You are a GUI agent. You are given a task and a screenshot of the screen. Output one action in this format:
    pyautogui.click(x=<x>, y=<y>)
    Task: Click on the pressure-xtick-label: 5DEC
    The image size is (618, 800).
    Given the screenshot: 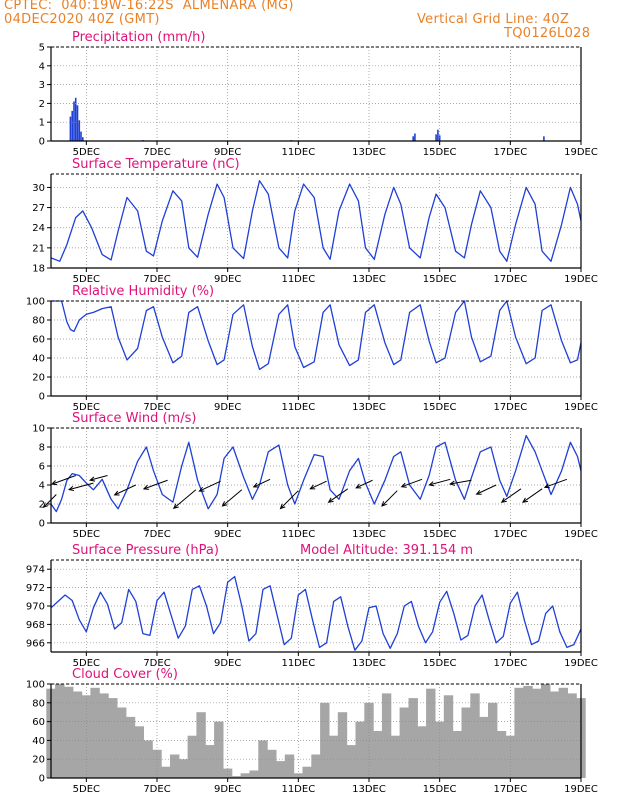 What is the action you would take?
    pyautogui.click(x=86, y=663)
    